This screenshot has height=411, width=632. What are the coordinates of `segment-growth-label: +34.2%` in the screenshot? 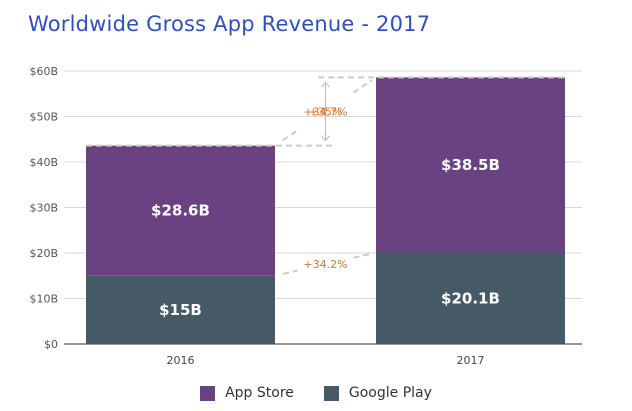 It's located at (325, 264).